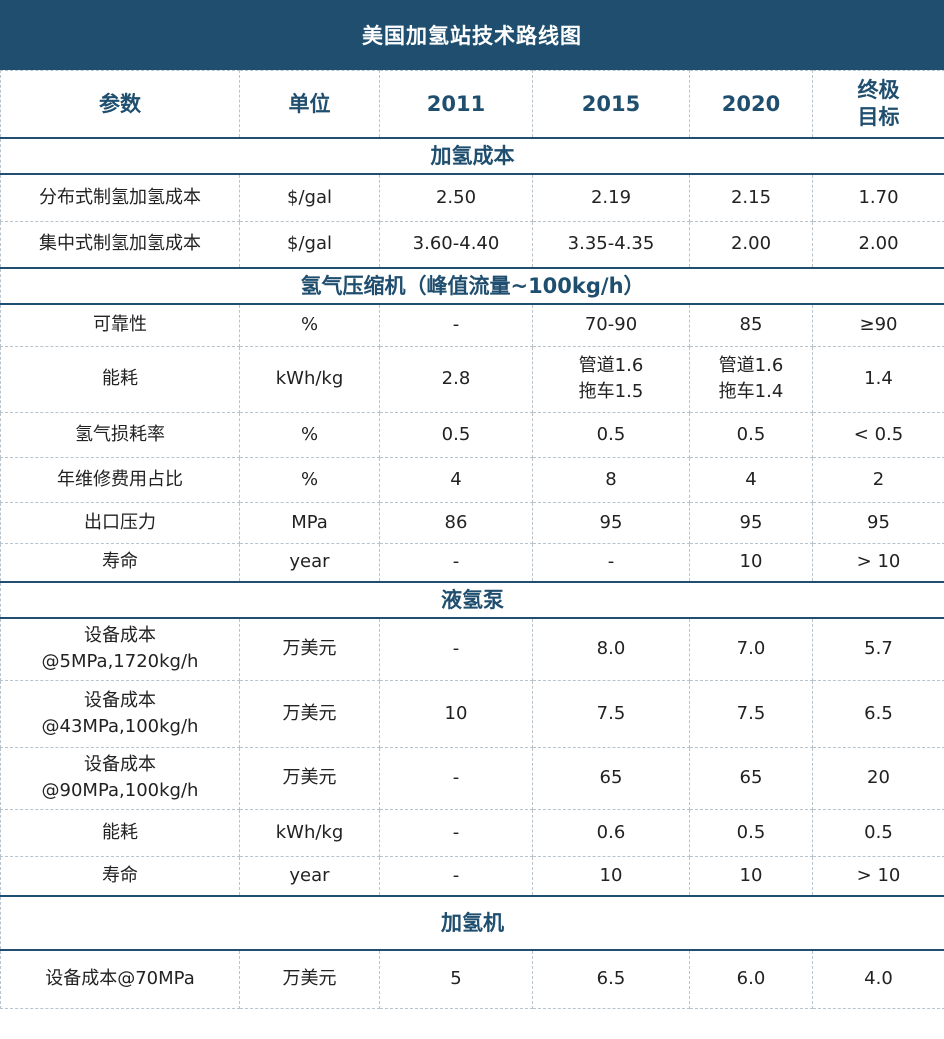 This screenshot has height=1039, width=944. I want to click on value-2020-cell: 7.5, so click(751, 713).